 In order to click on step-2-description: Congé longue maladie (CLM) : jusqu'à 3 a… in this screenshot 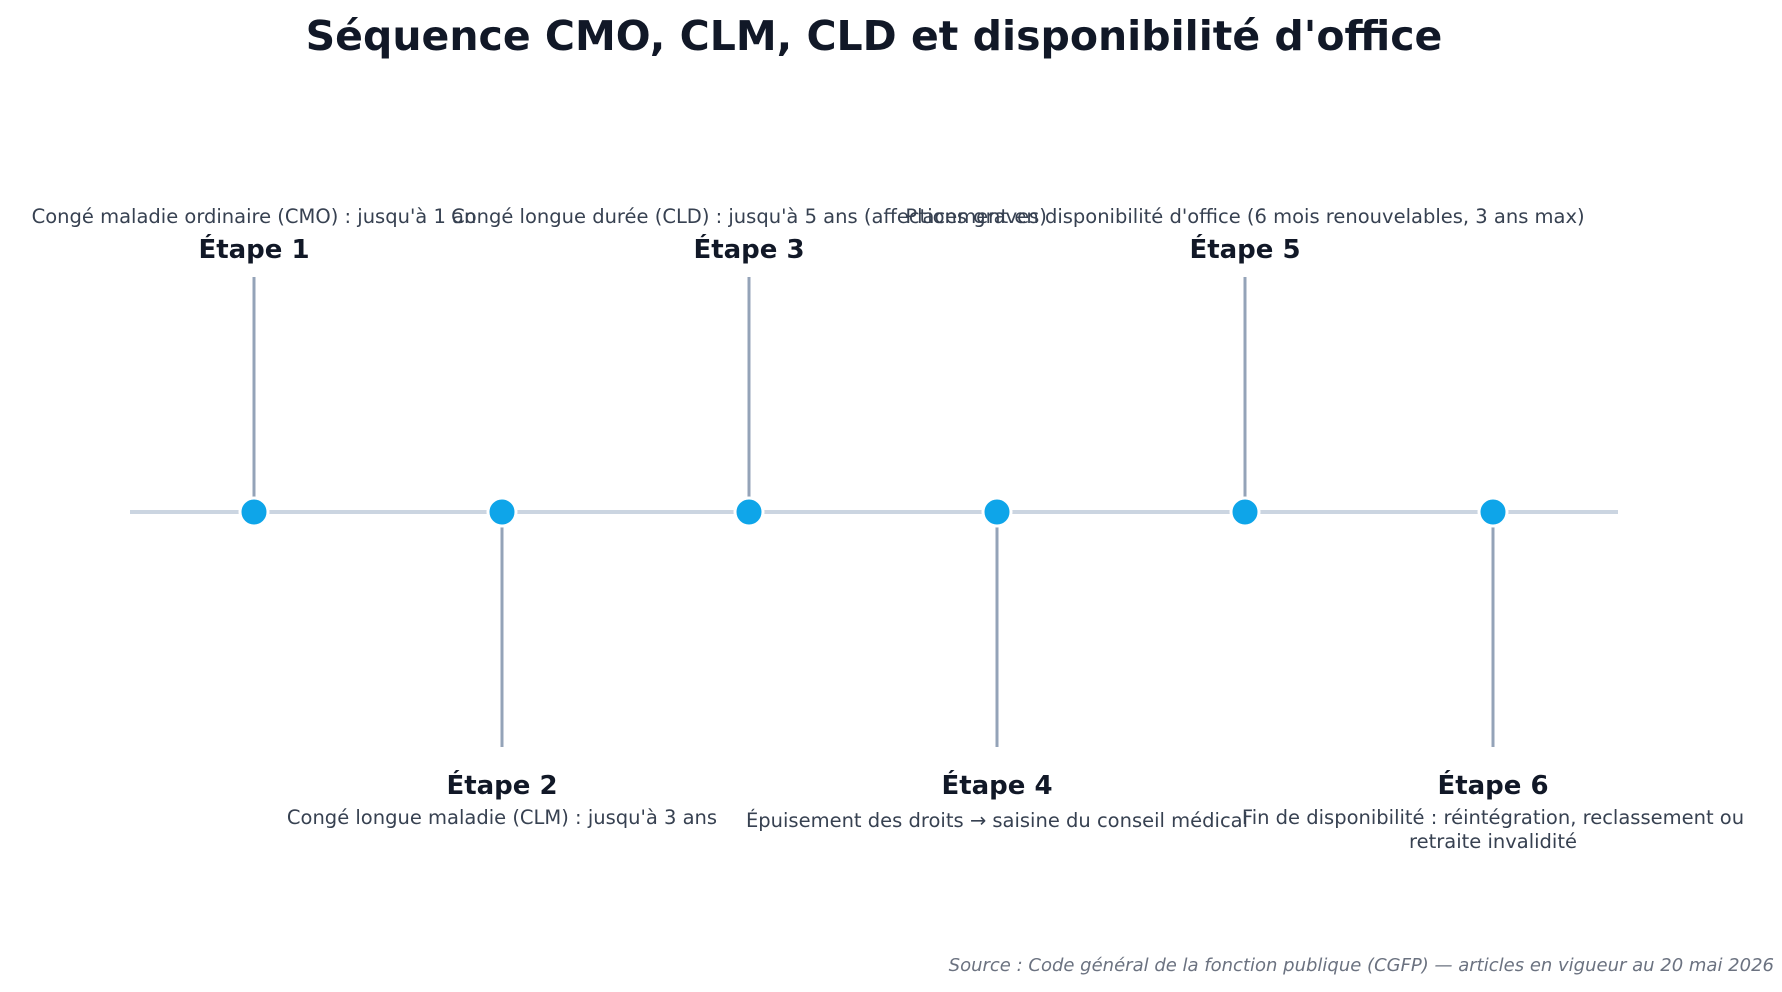, I will do `click(502, 817)`.